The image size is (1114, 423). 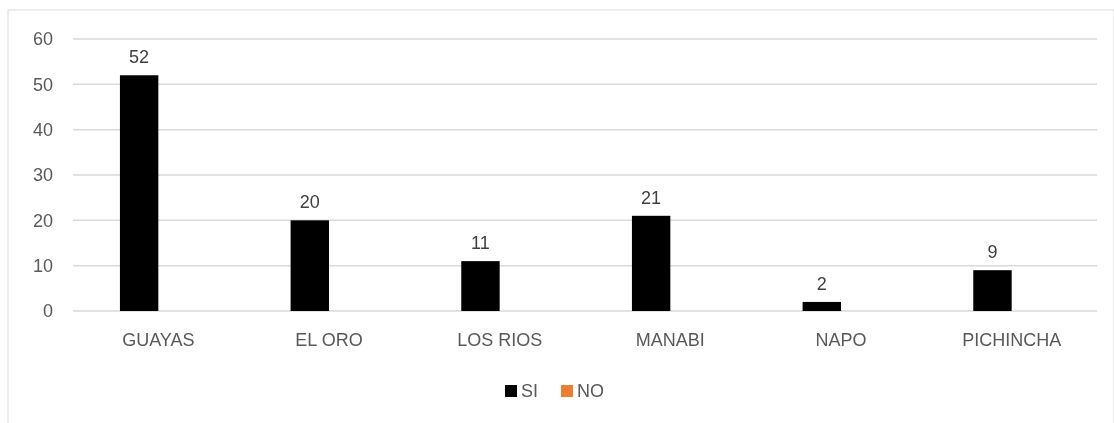 What do you see at coordinates (651, 197) in the screenshot?
I see `data-label: 21` at bounding box center [651, 197].